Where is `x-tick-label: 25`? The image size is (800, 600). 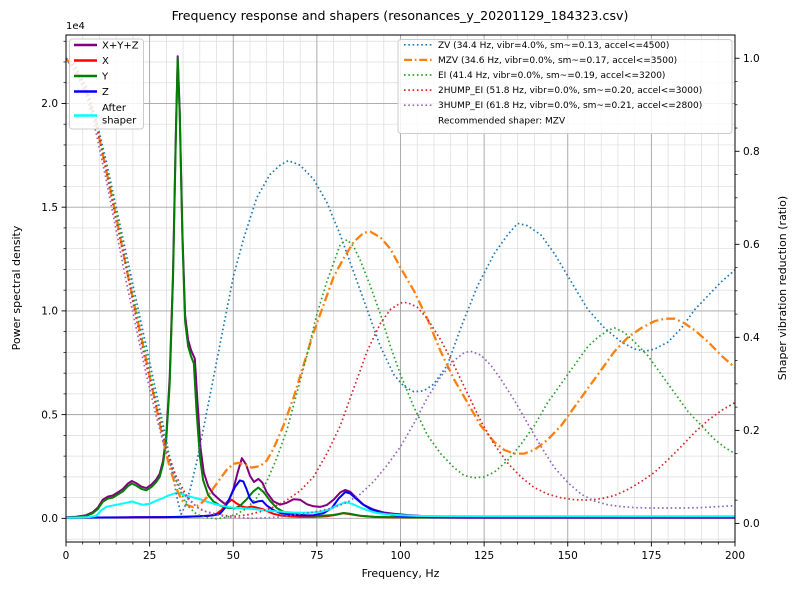
x-tick-label: 25 is located at coordinates (149, 556).